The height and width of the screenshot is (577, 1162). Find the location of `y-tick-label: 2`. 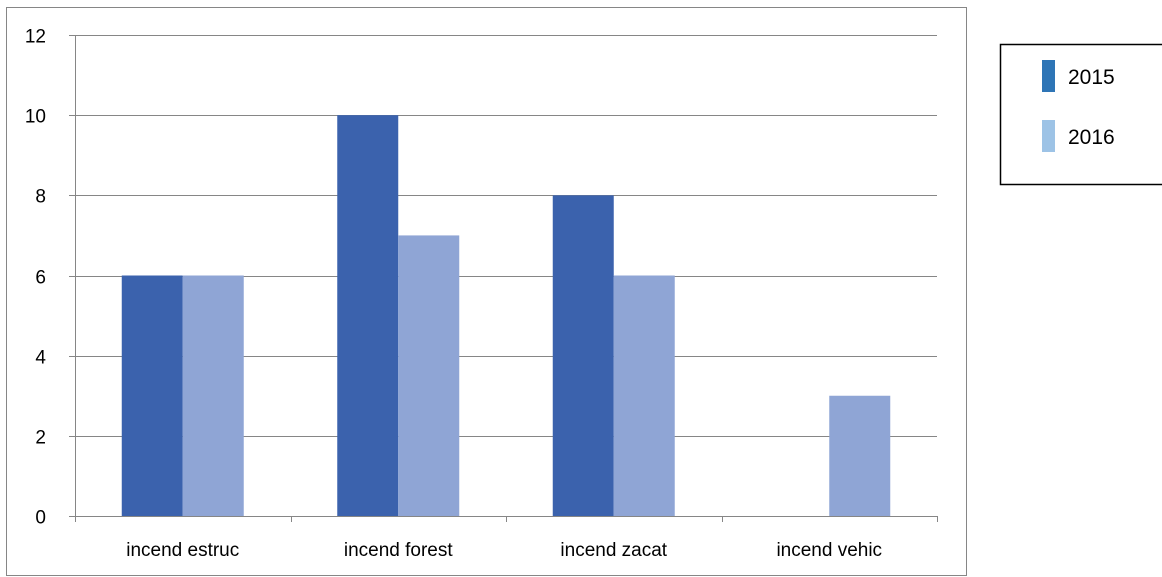

y-tick-label: 2 is located at coordinates (40, 438).